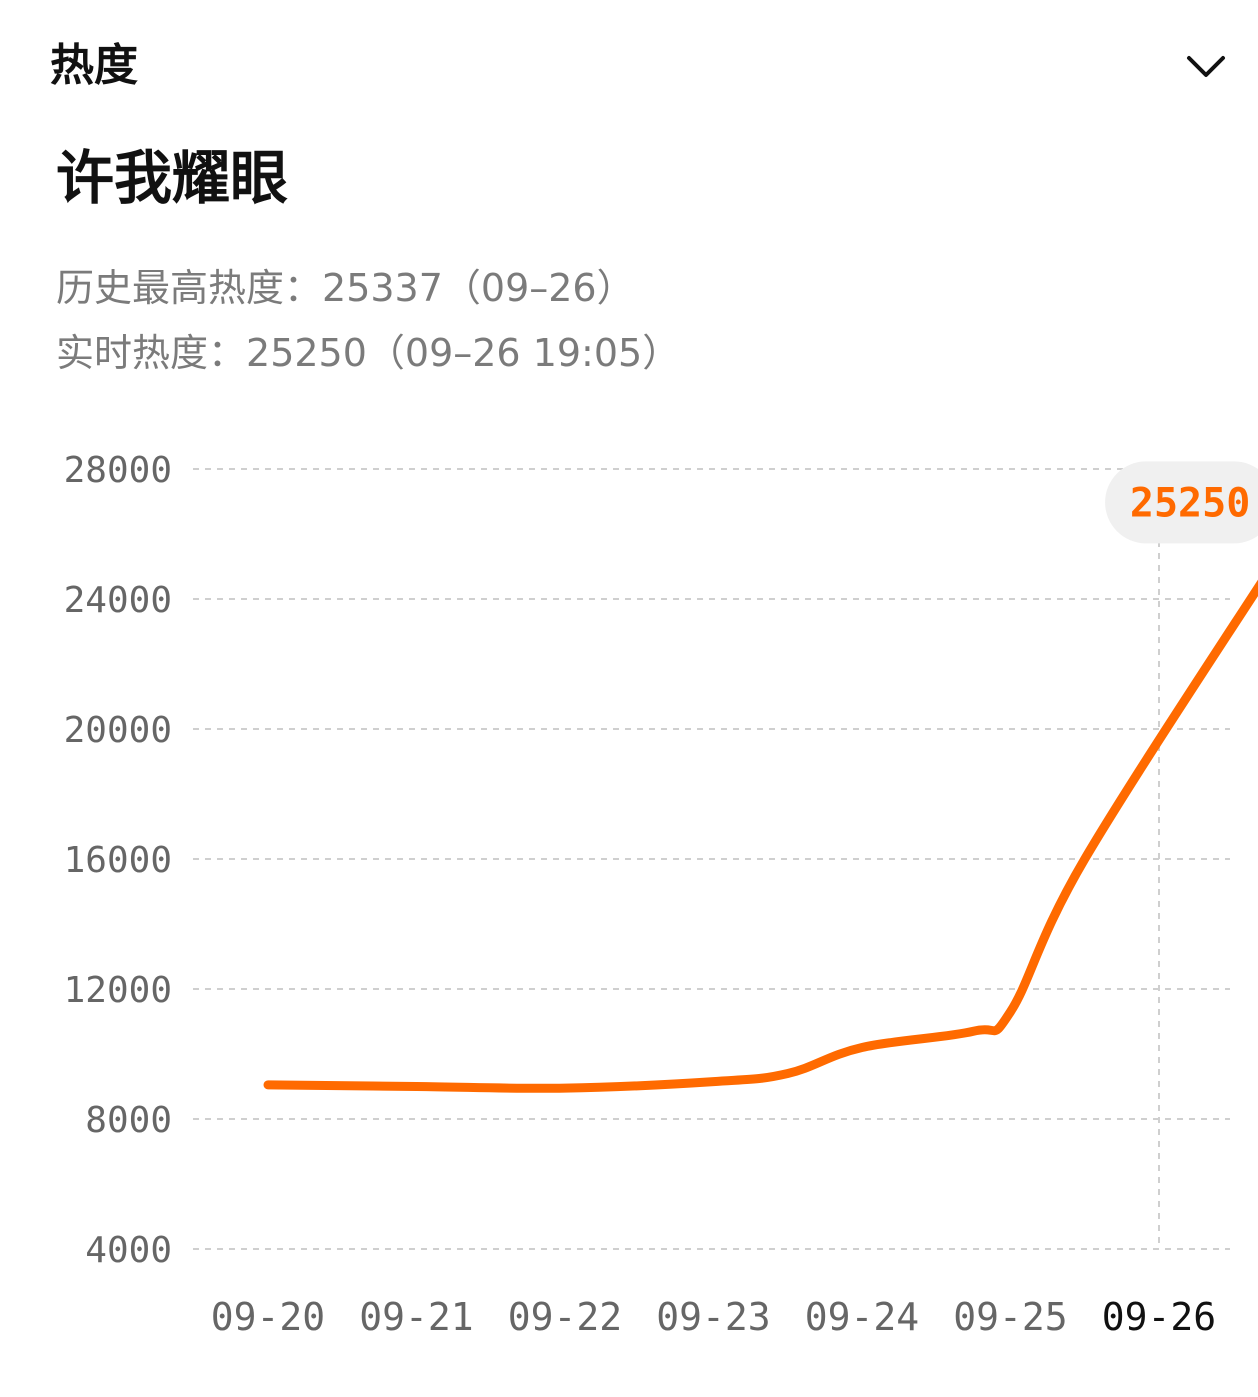 This screenshot has width=1258, height=1397. I want to click on peak-heat-stat: 历史最高热度：25337（09–26）, so click(345, 288).